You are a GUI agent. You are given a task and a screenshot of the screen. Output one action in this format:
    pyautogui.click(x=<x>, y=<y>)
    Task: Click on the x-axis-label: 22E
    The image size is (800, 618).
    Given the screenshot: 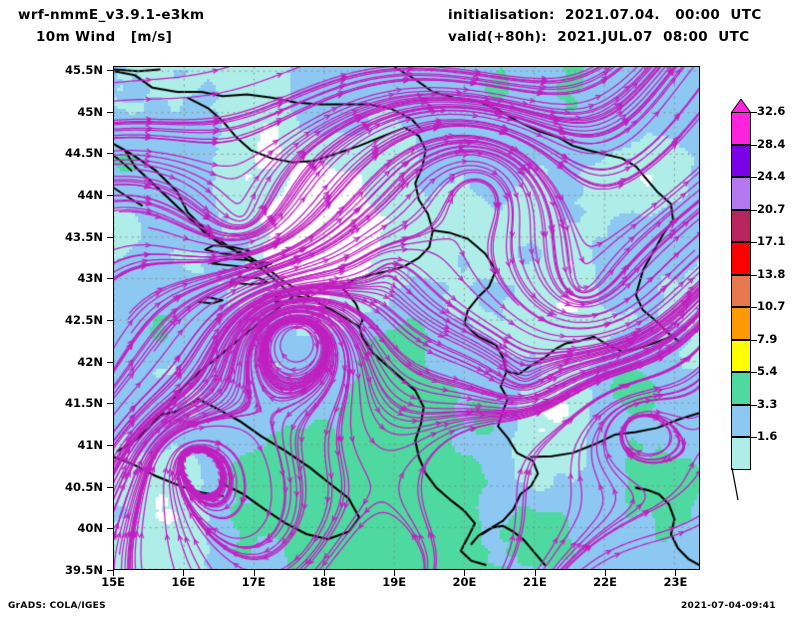 What is the action you would take?
    pyautogui.click(x=605, y=582)
    